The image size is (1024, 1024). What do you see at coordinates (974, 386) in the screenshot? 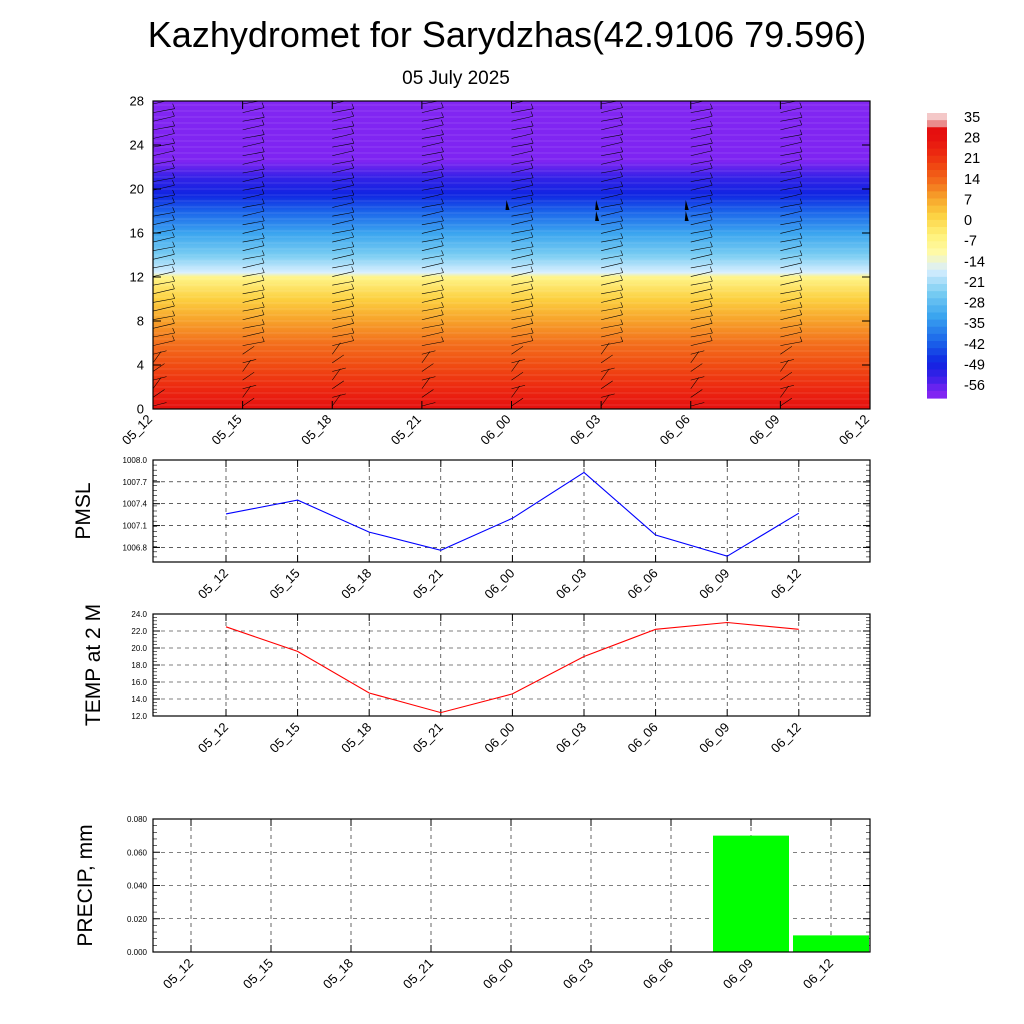
I see `colorbar-label: -56` at bounding box center [974, 386].